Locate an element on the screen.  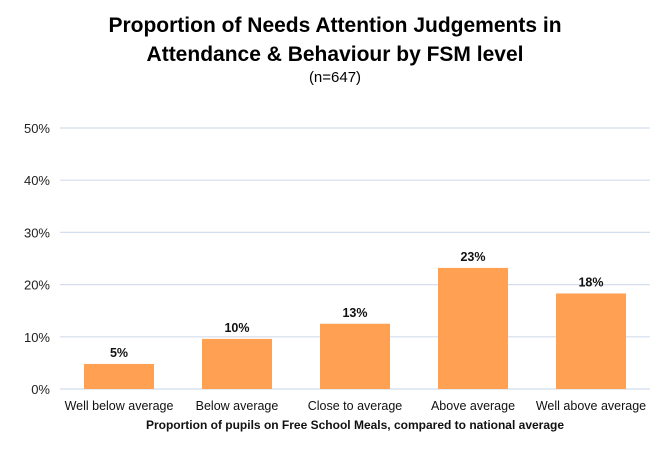
data-label: 10% is located at coordinates (236, 328).